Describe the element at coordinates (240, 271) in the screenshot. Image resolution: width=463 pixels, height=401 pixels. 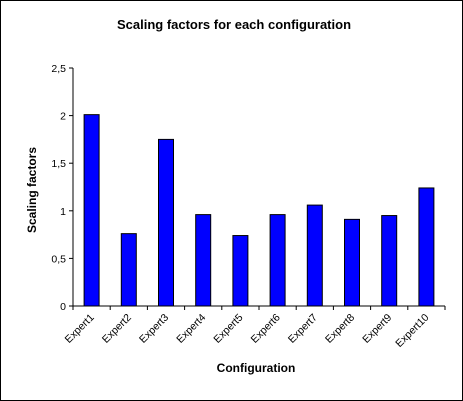
I see `bar-expert5` at that location.